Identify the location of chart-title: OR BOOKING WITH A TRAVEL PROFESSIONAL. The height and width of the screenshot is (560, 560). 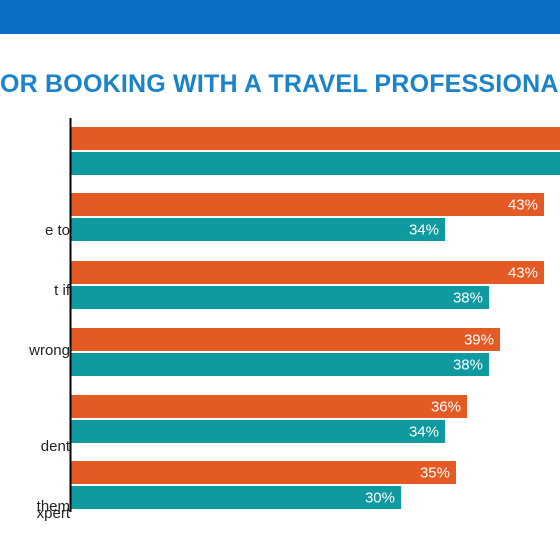
(280, 84).